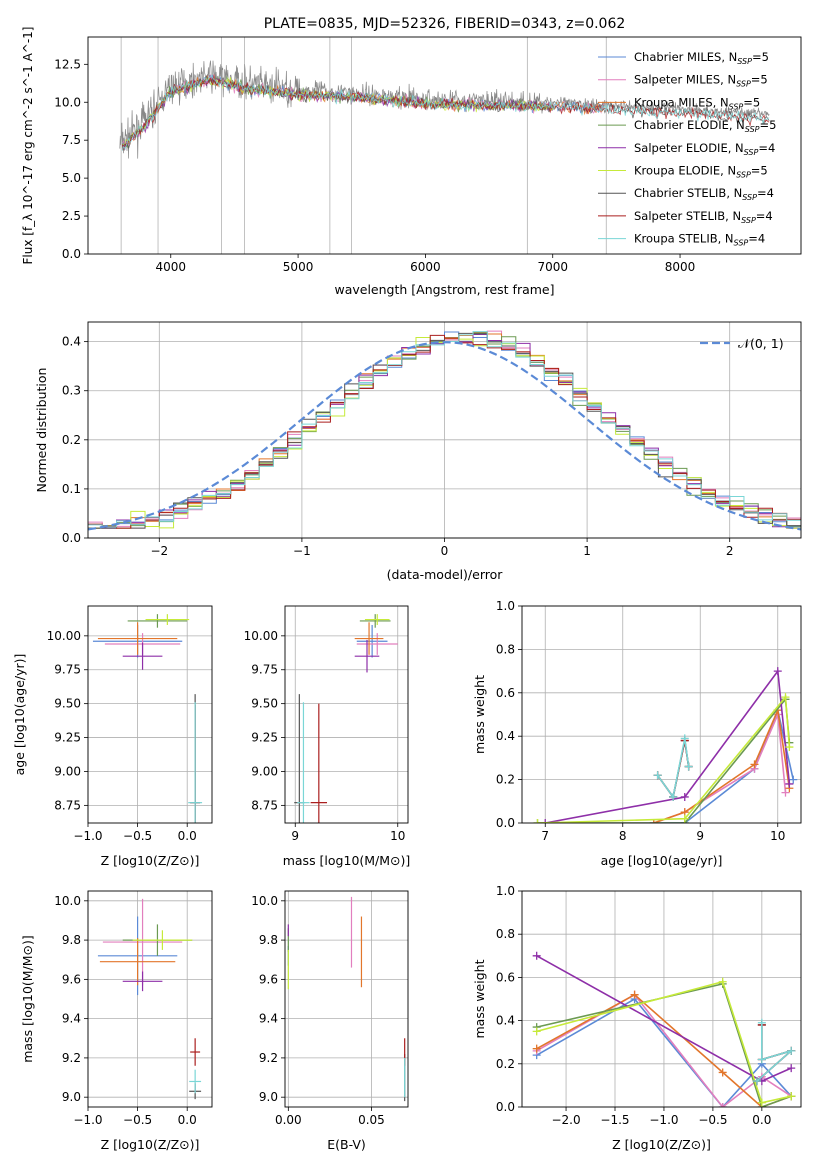 The width and height of the screenshot is (819, 1170). I want to click on x-tick-label: −1, so click(302, 551).